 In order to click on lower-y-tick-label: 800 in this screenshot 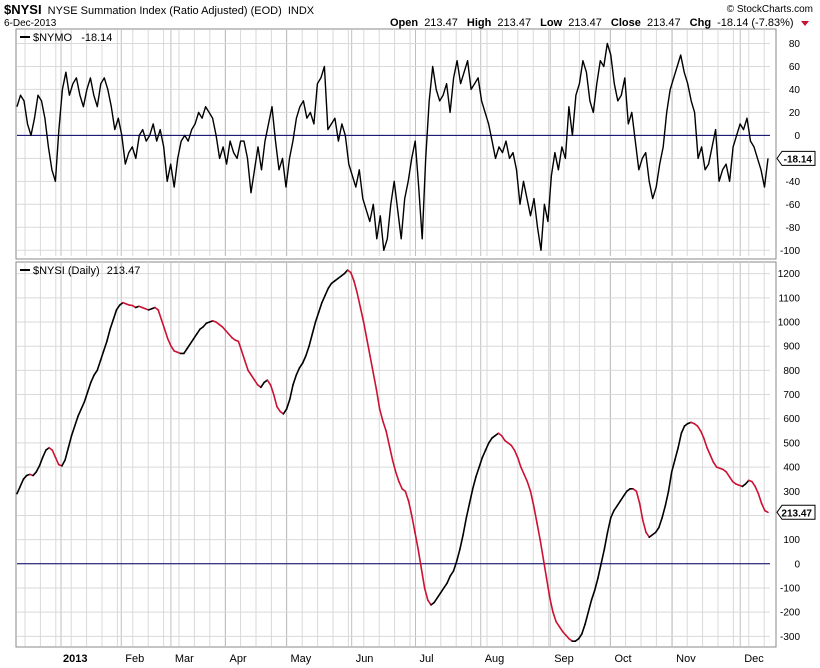, I will do `click(791, 371)`.